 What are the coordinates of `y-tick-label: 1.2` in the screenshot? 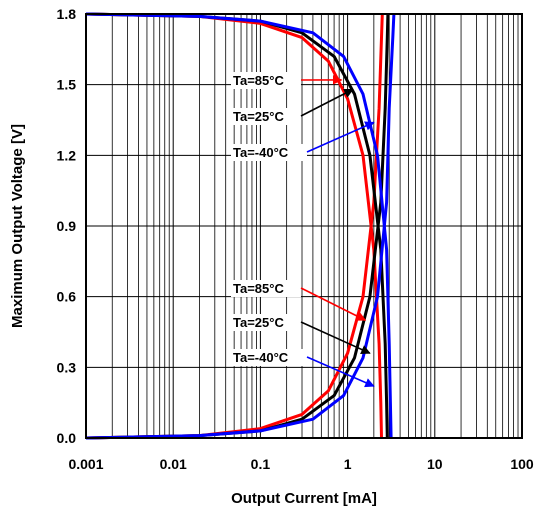 It's located at (67, 155).